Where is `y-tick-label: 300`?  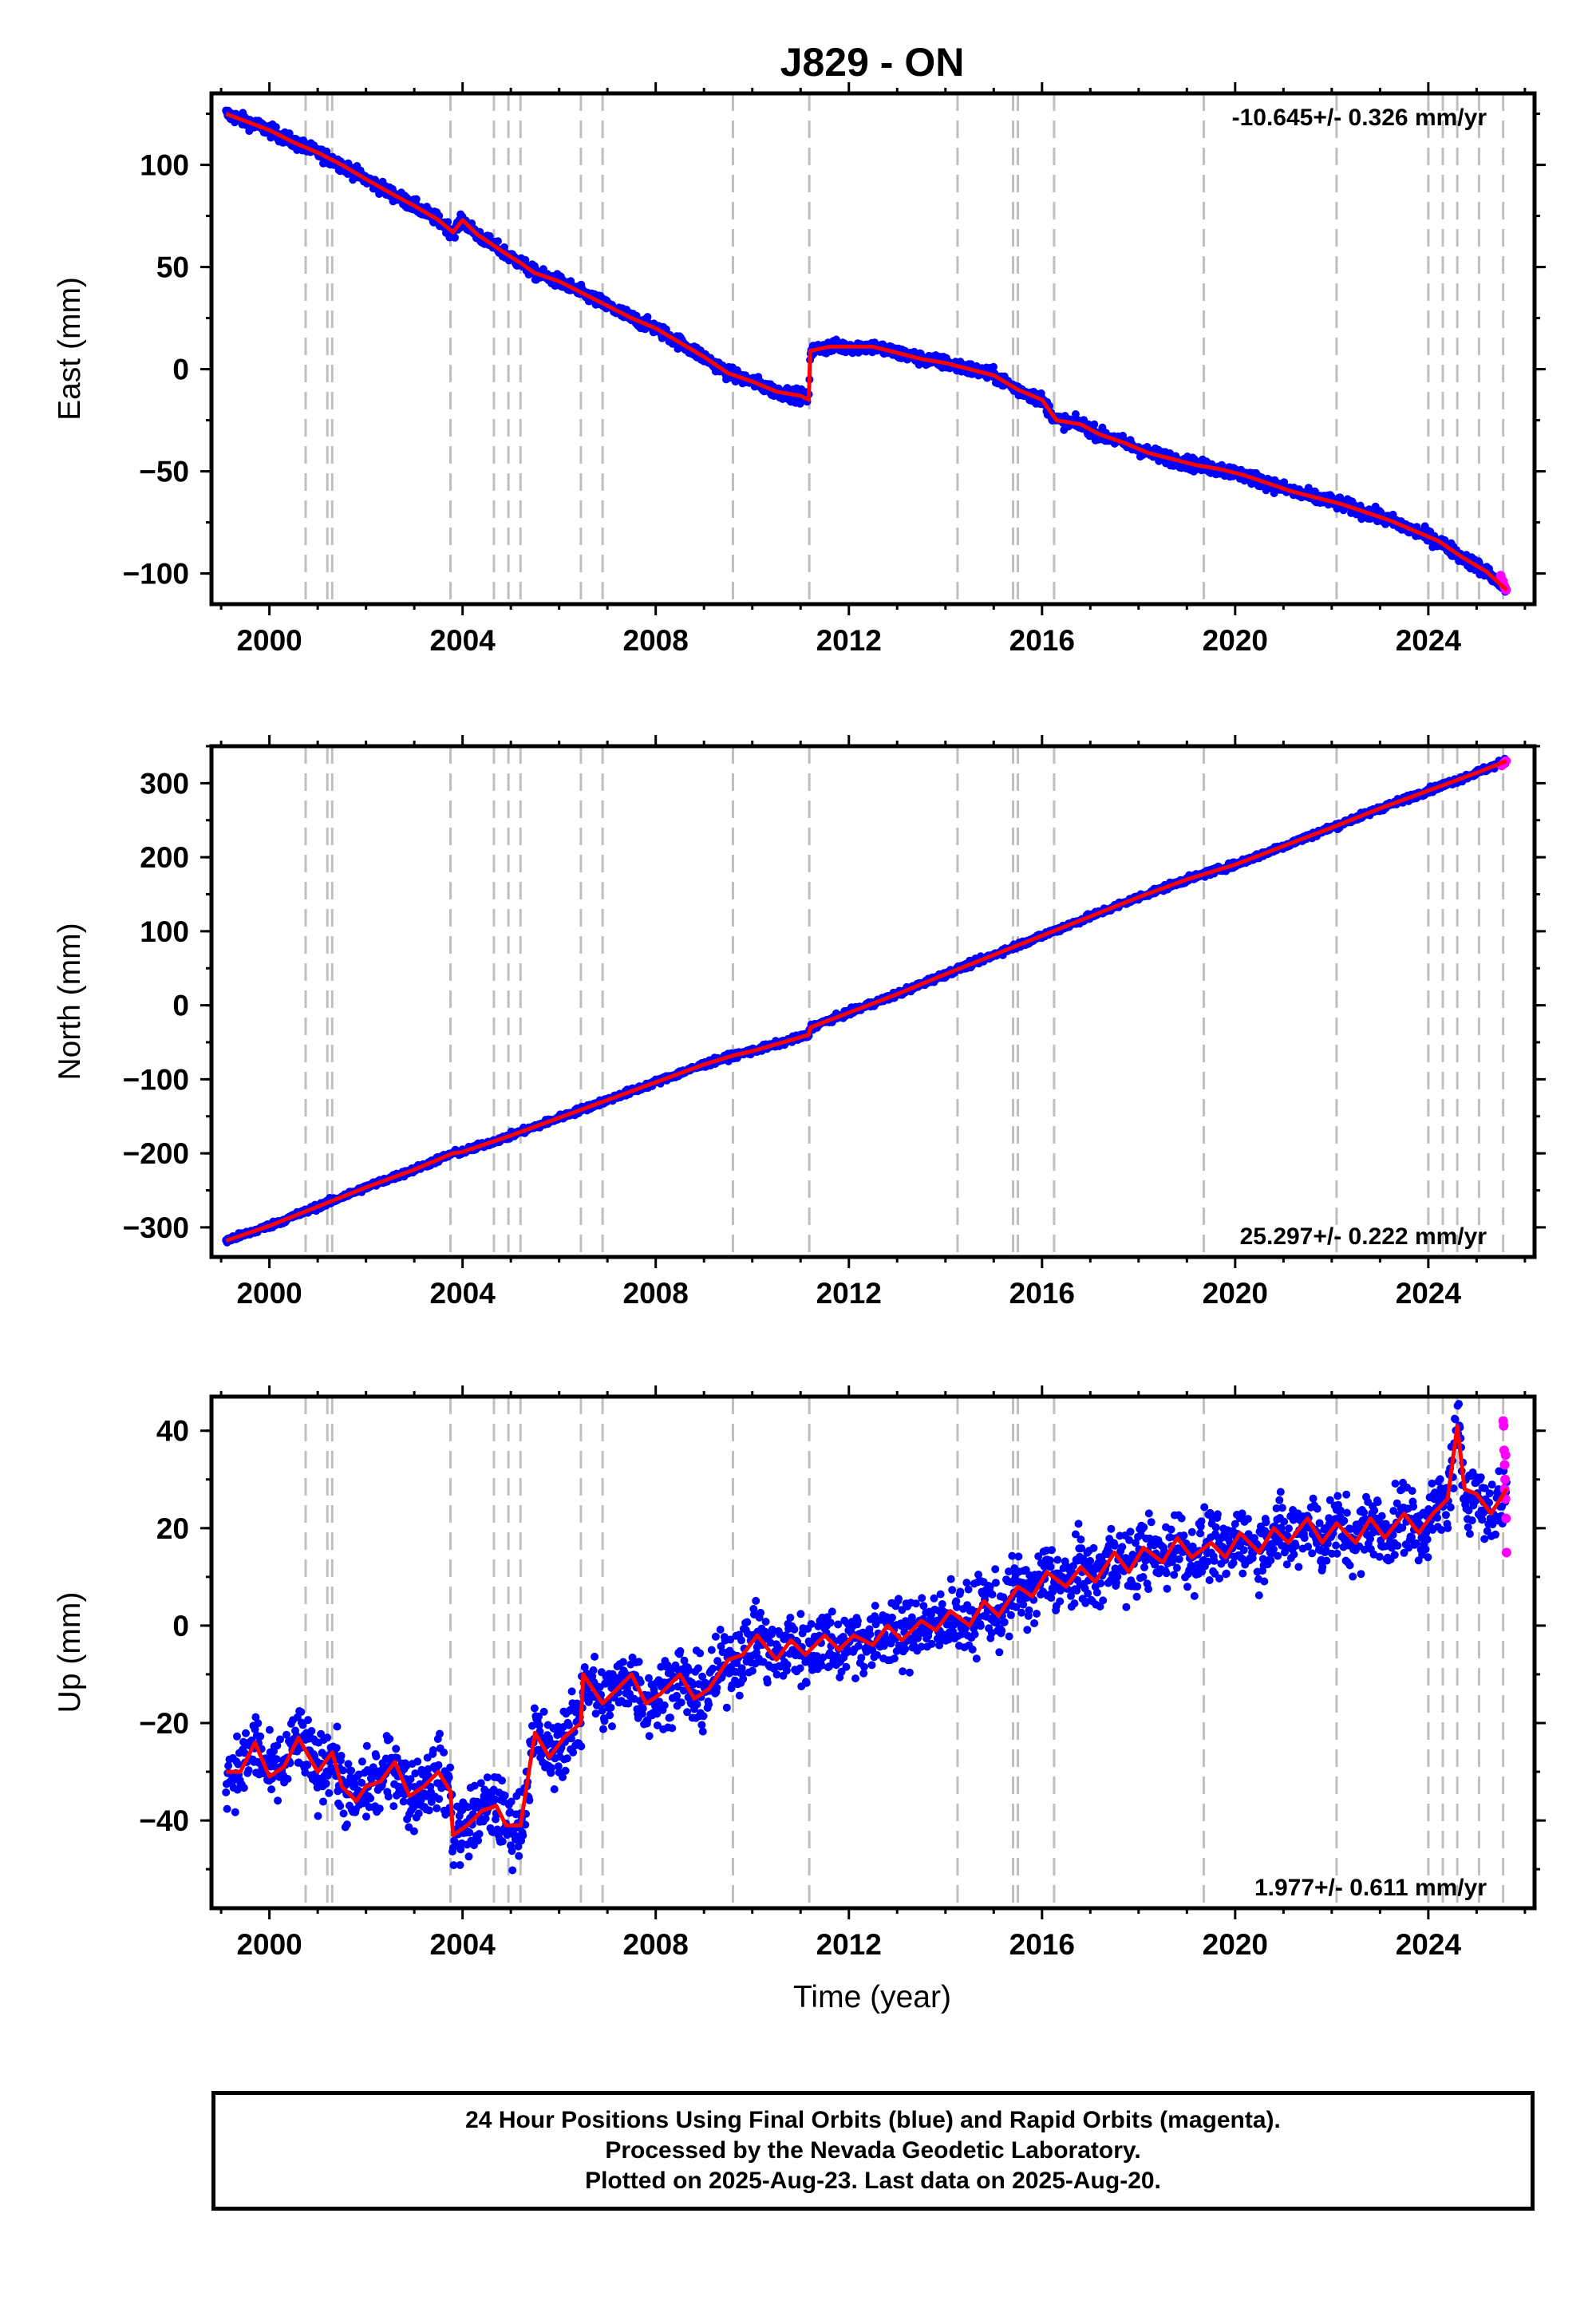 y-tick-label: 300 is located at coordinates (164, 783).